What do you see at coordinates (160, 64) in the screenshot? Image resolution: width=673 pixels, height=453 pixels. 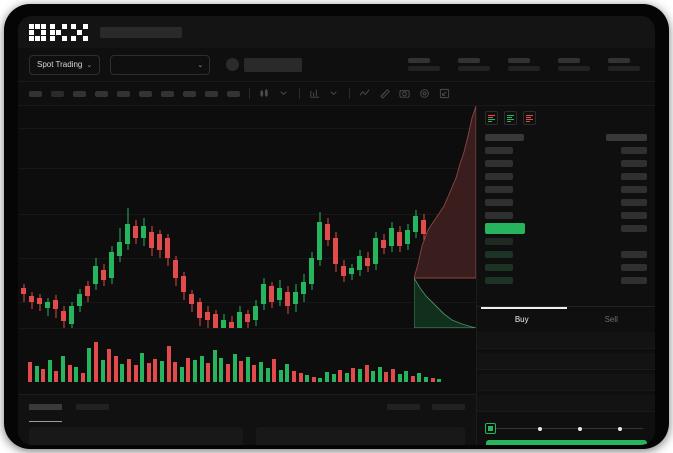 I see `trading-pair-select: ⌄` at bounding box center [160, 64].